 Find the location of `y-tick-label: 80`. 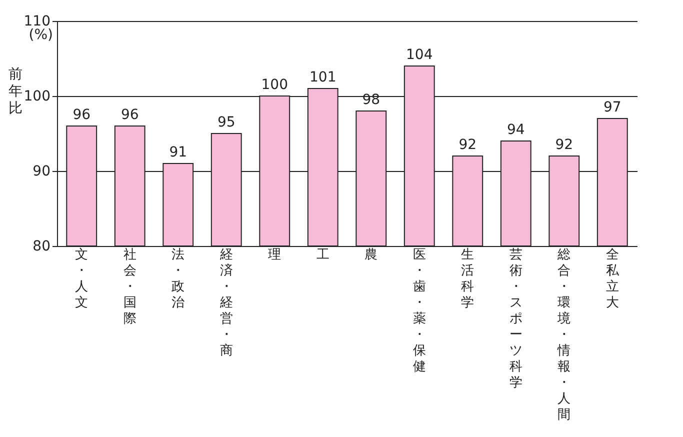

y-tick-label: 80 is located at coordinates (41, 246).